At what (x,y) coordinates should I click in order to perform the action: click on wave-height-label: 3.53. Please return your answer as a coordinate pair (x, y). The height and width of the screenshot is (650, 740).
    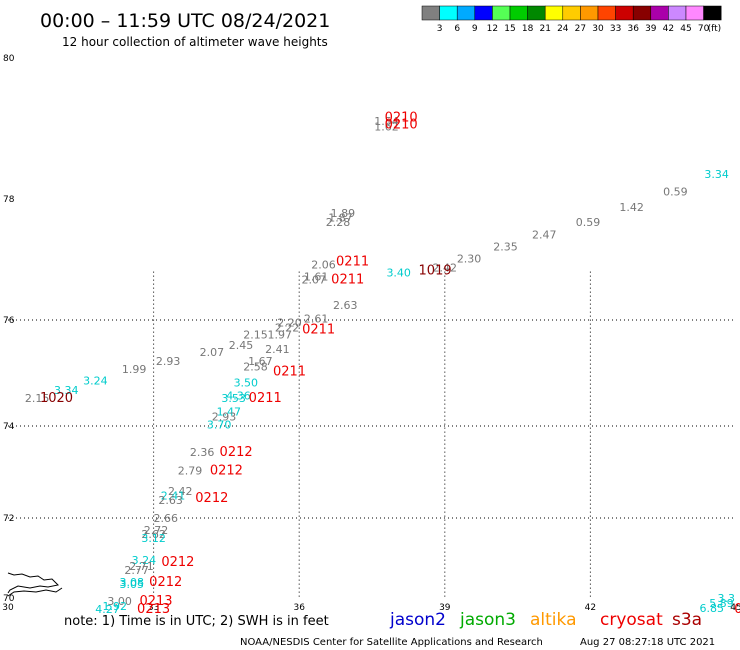
    Looking at the image, I should click on (233, 398).